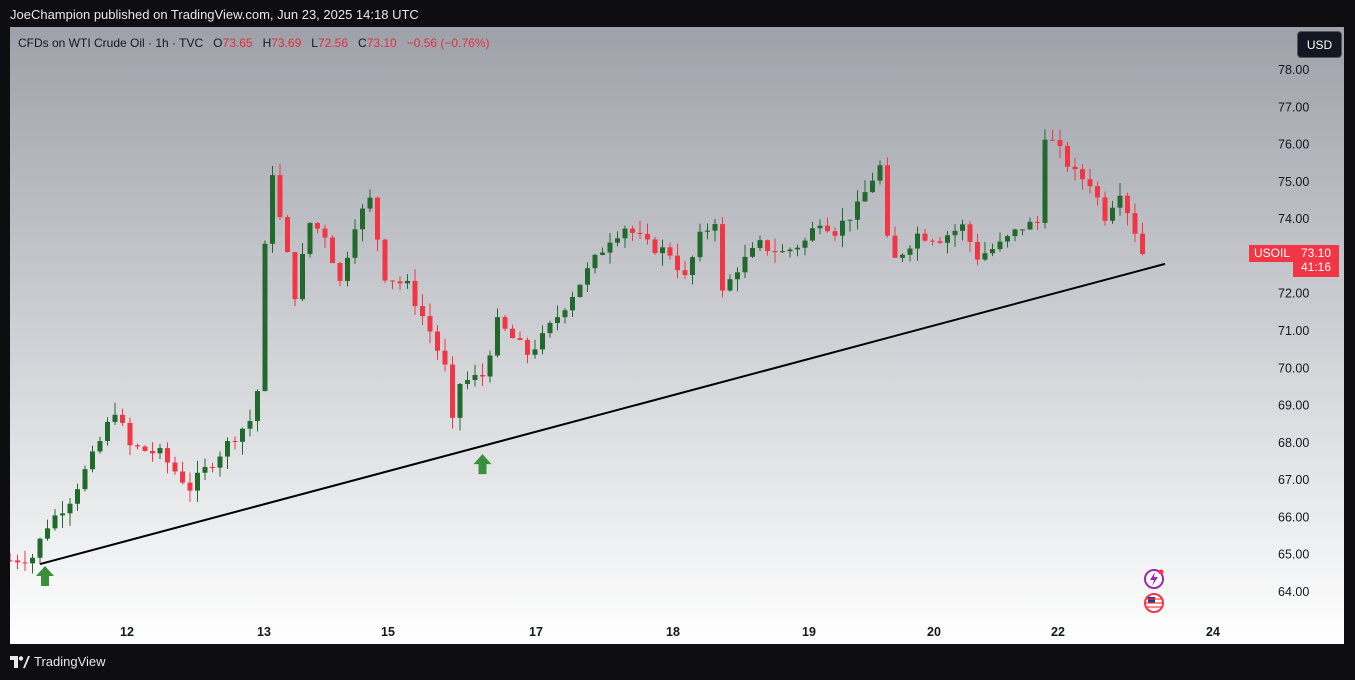 The image size is (1355, 680). What do you see at coordinates (1293, 294) in the screenshot?
I see `y-tick-label: 72.00` at bounding box center [1293, 294].